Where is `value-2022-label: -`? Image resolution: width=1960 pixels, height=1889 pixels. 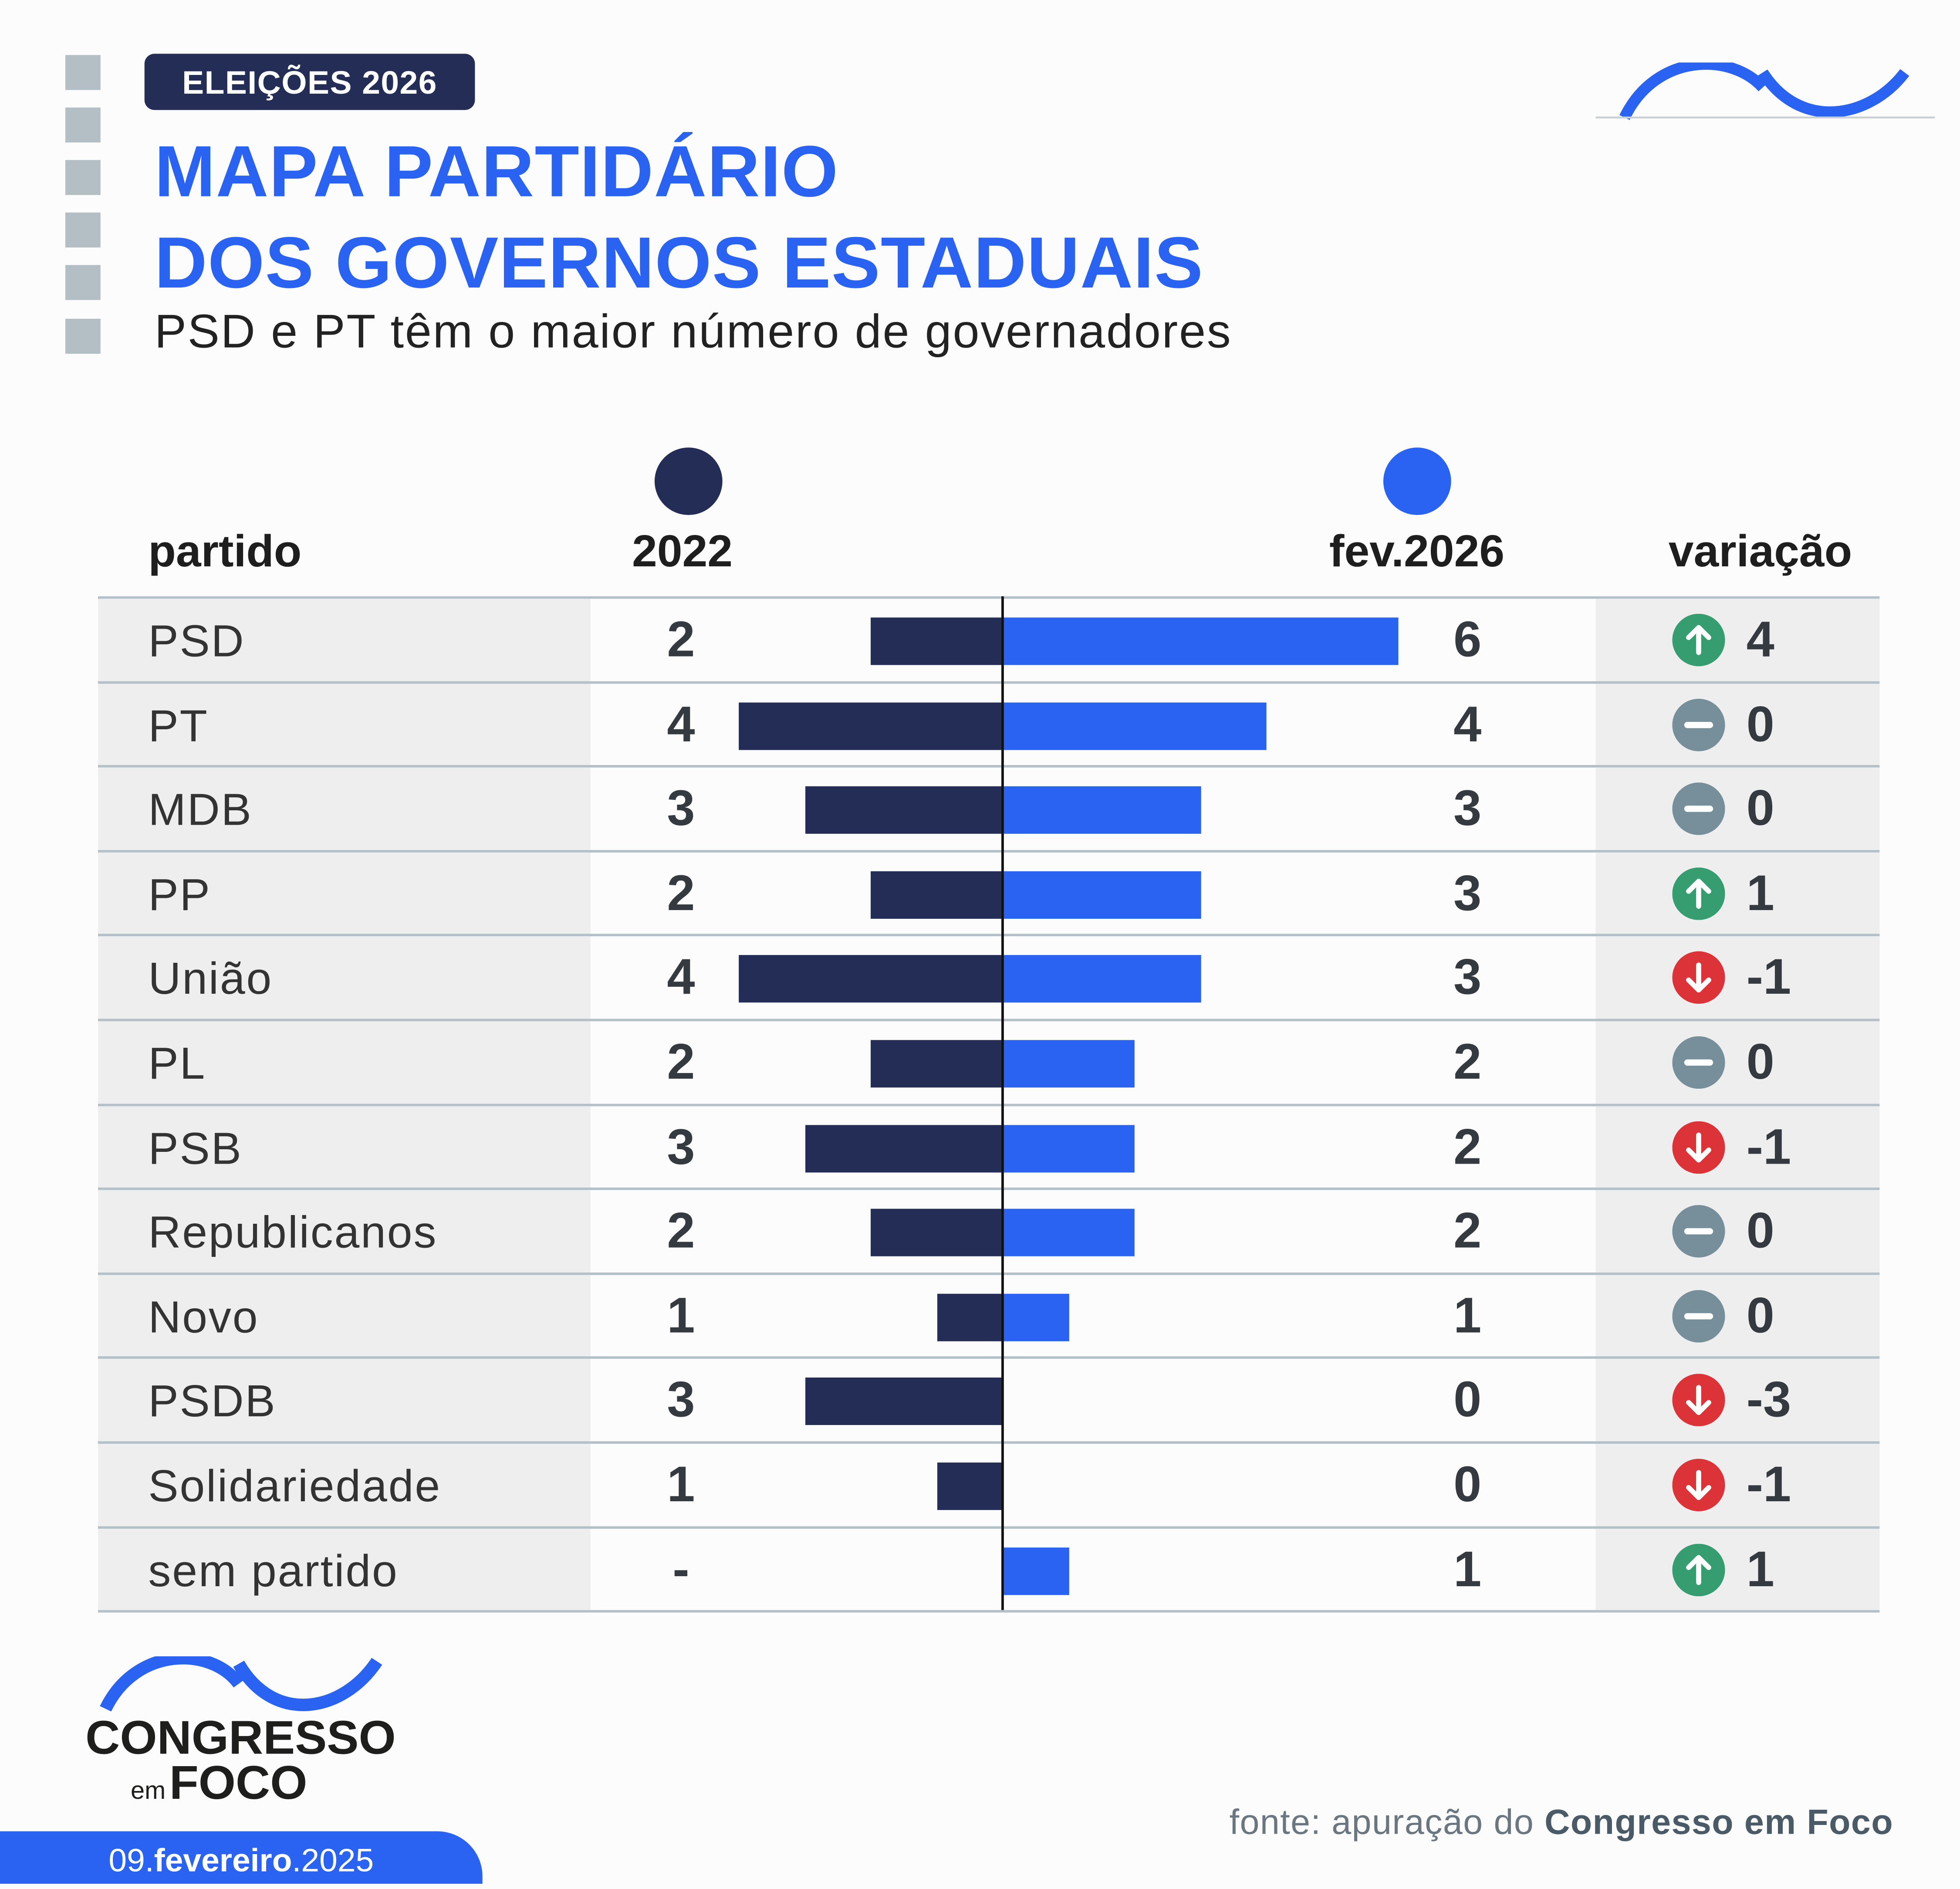 value-2022-label: - is located at coordinates (680, 1569).